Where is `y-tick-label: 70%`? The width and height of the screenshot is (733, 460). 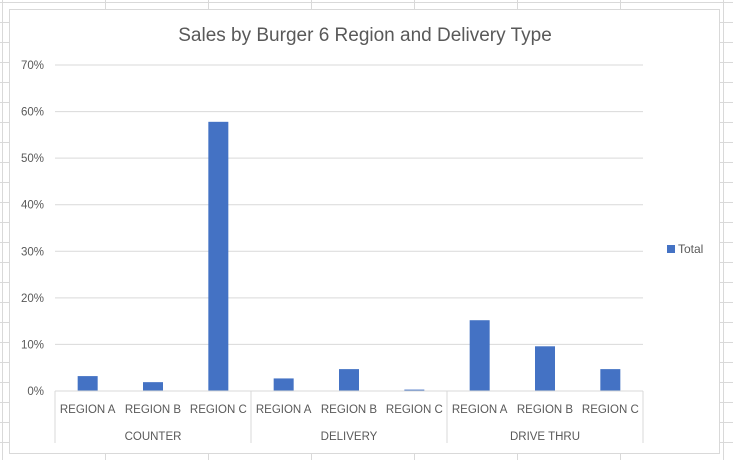
y-tick-label: 70% is located at coordinates (32, 66).